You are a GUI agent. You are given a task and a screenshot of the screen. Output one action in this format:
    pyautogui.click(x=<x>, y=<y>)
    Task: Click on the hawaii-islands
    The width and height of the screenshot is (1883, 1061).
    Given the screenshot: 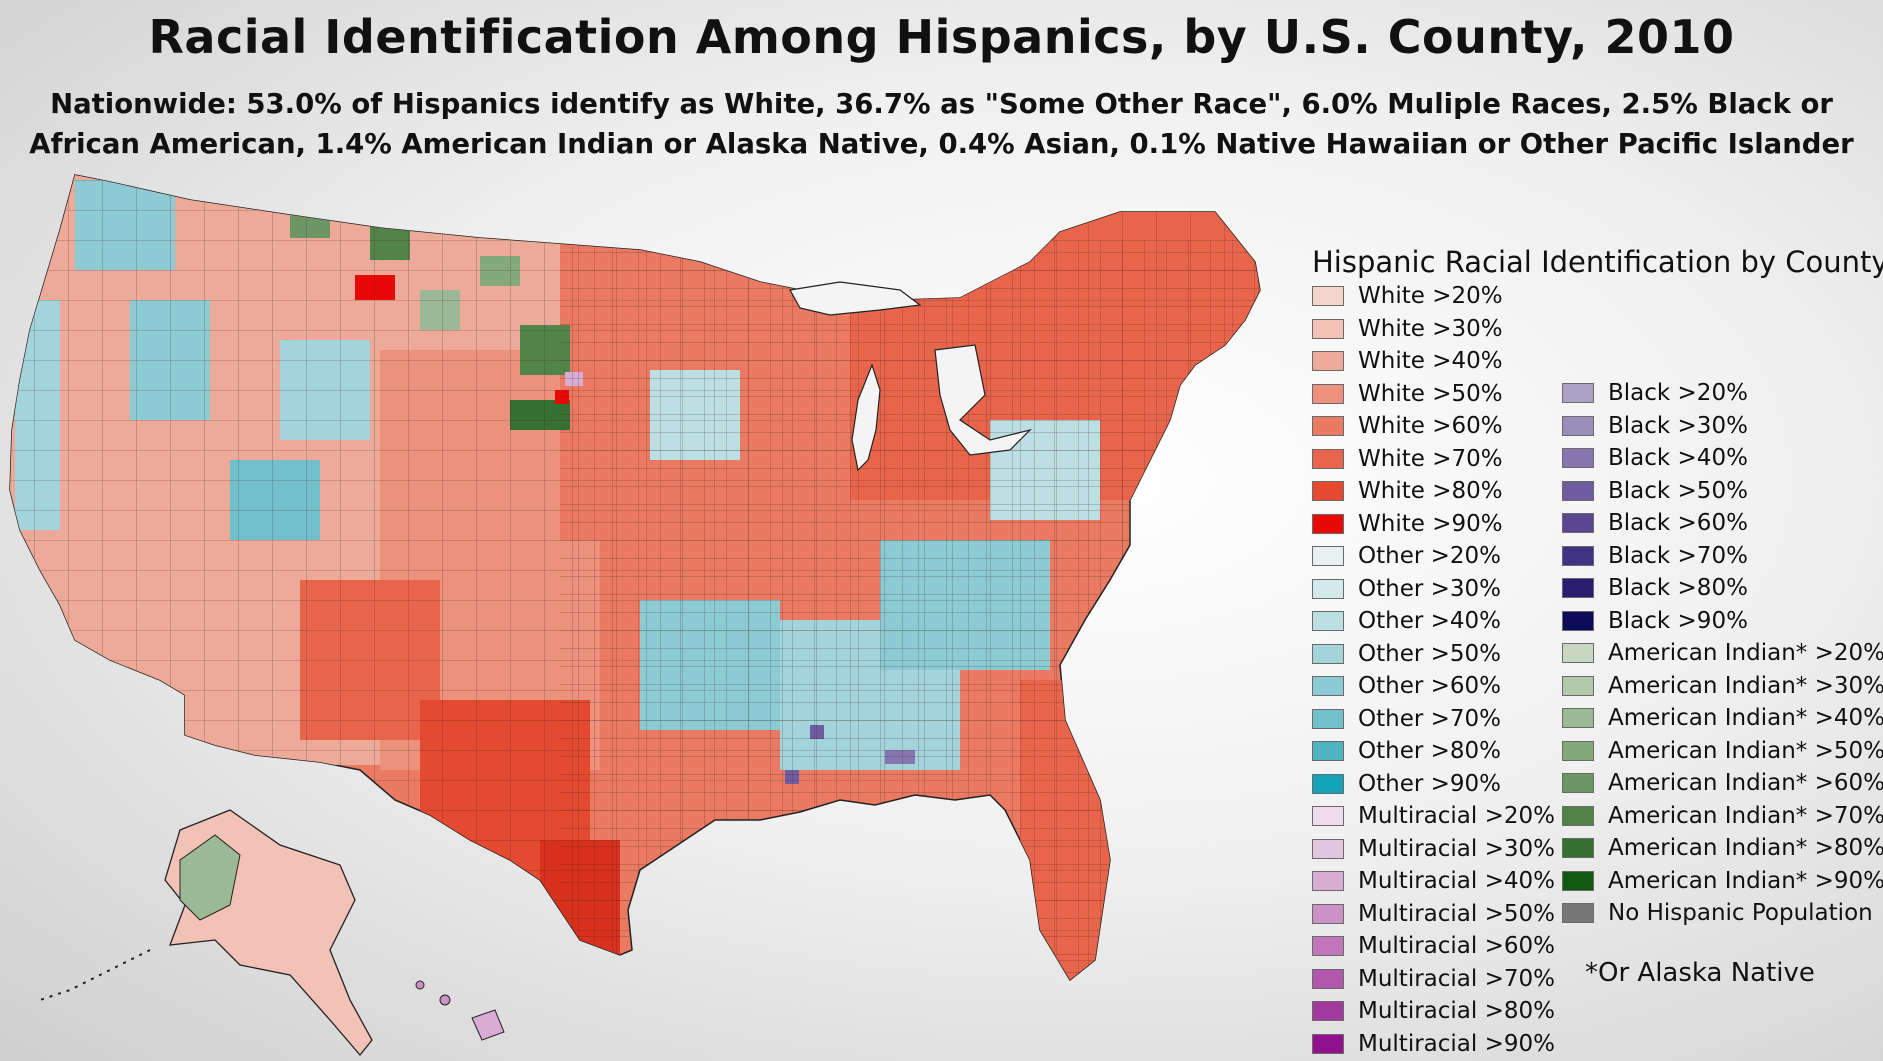 What is the action you would take?
    pyautogui.click(x=488, y=1025)
    